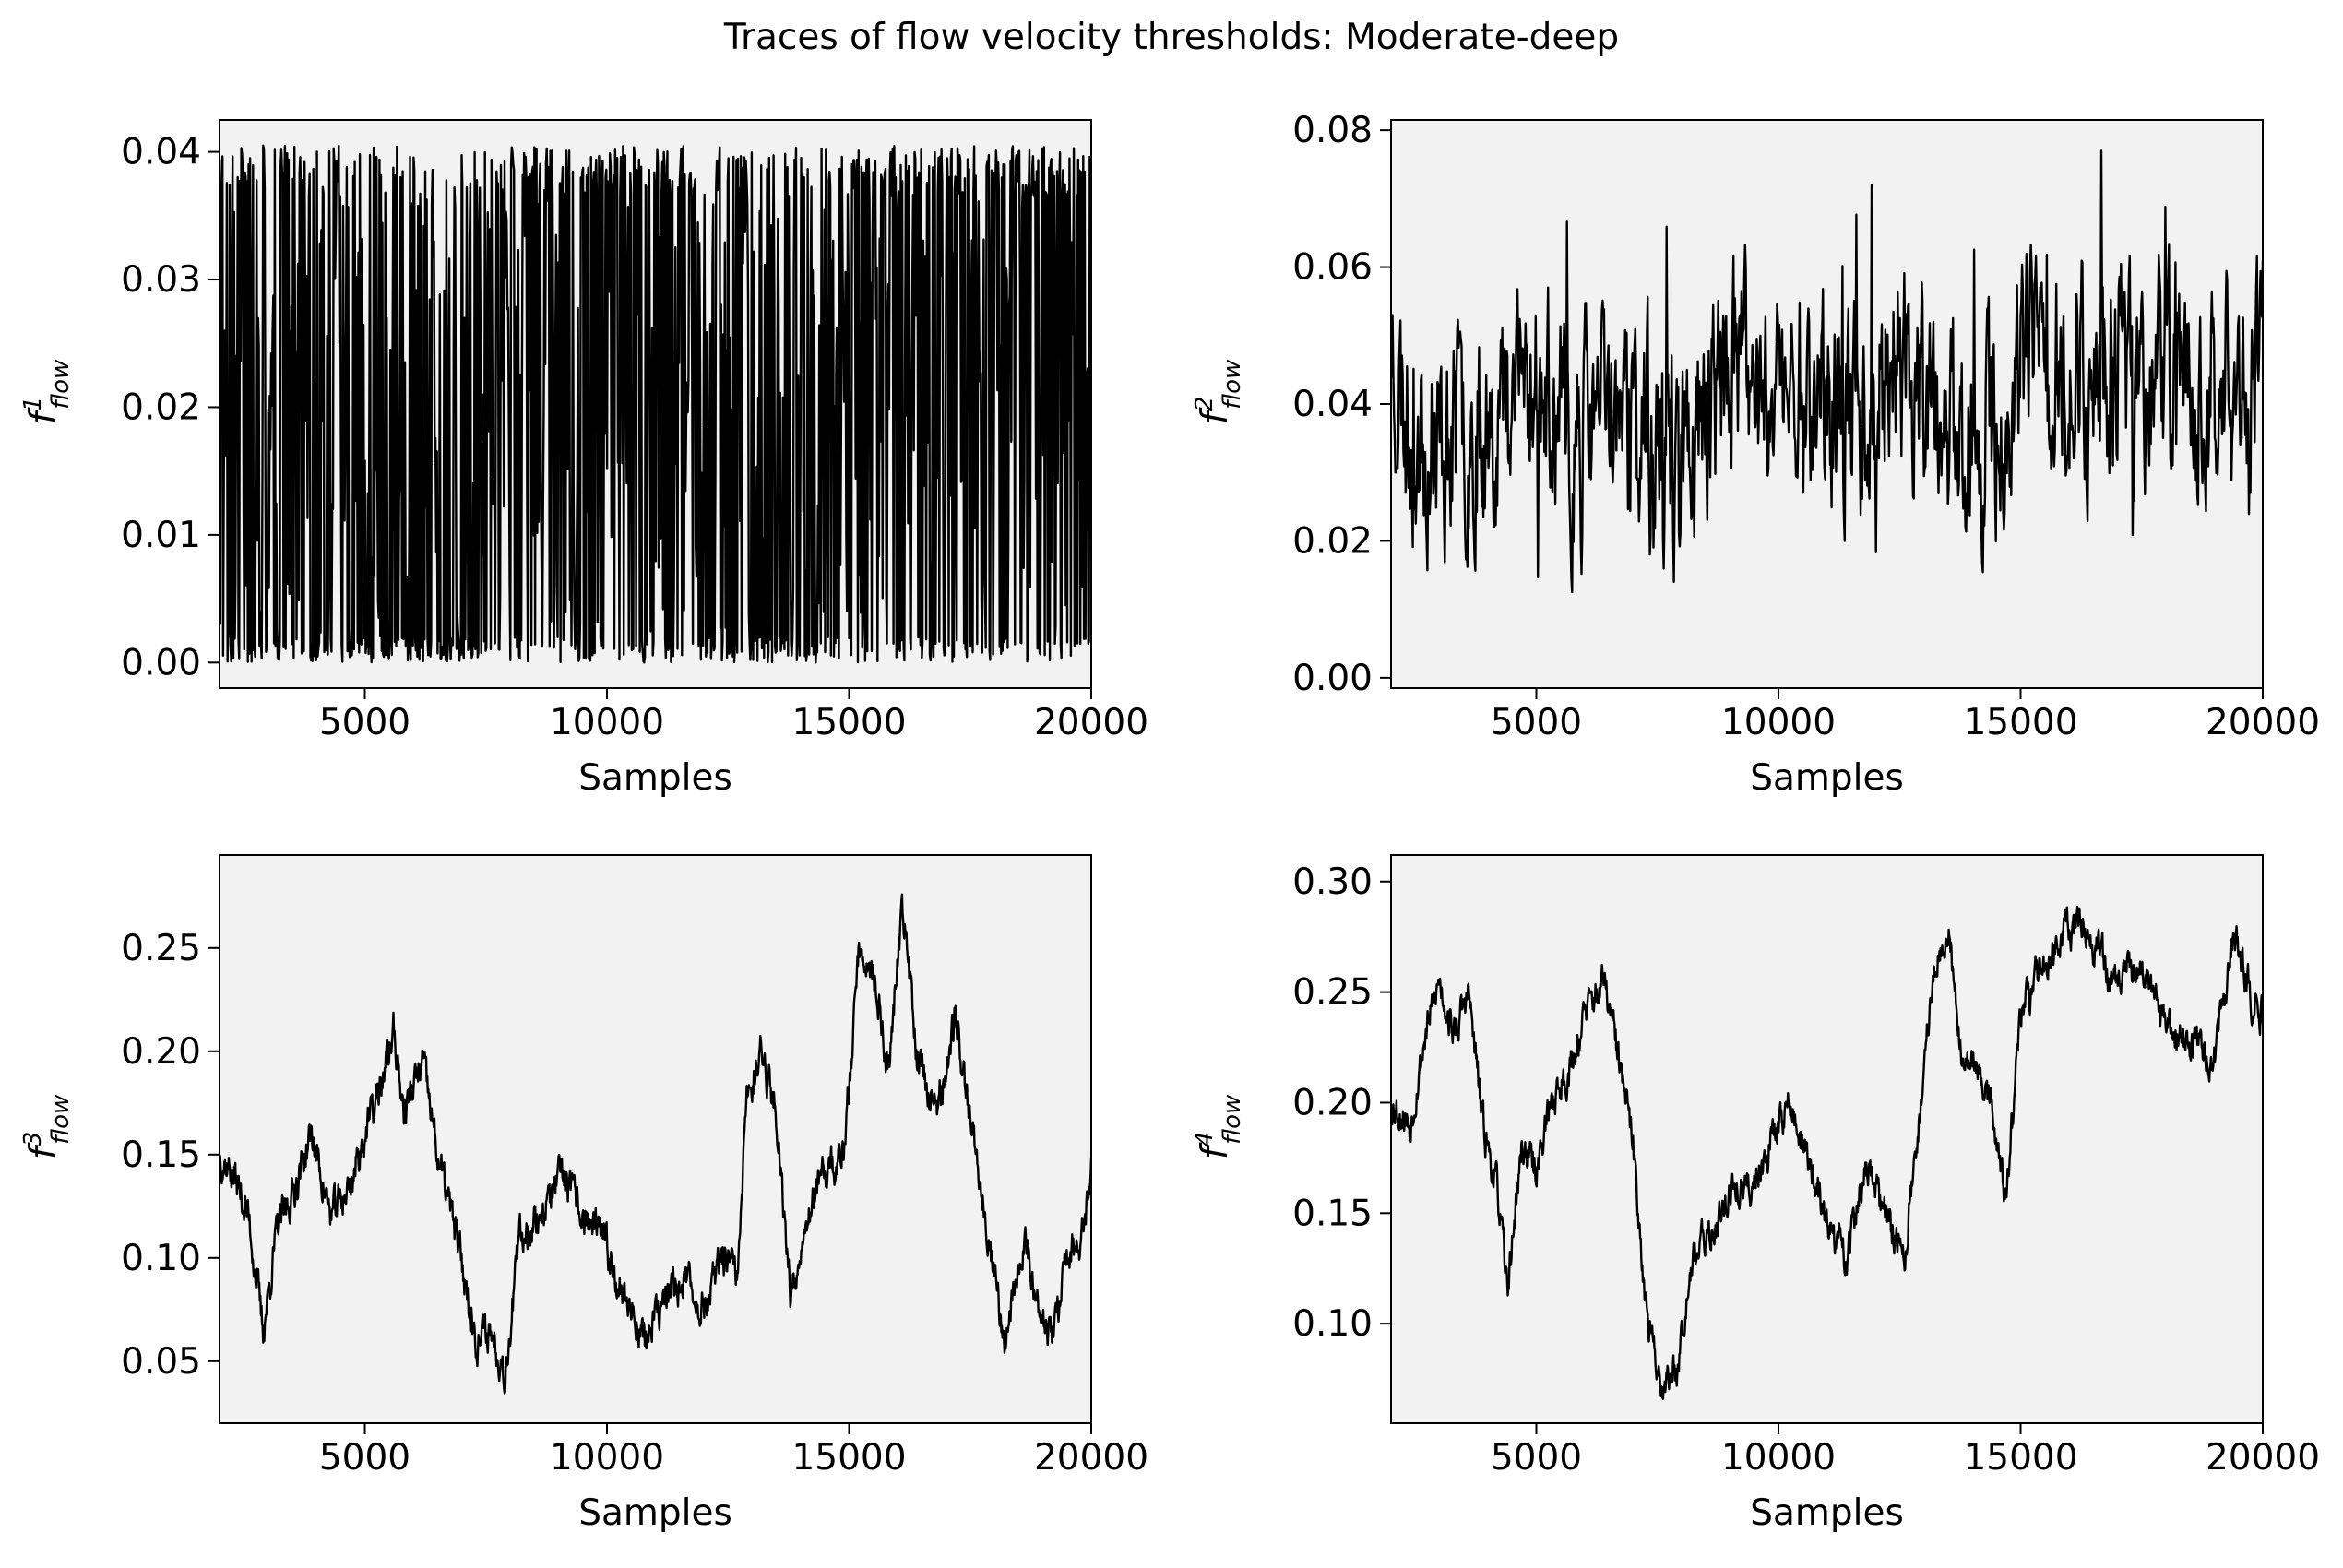 The height and width of the screenshot is (1568, 2343). What do you see at coordinates (161, 280) in the screenshot?
I see `y-tick-label: 0.03` at bounding box center [161, 280].